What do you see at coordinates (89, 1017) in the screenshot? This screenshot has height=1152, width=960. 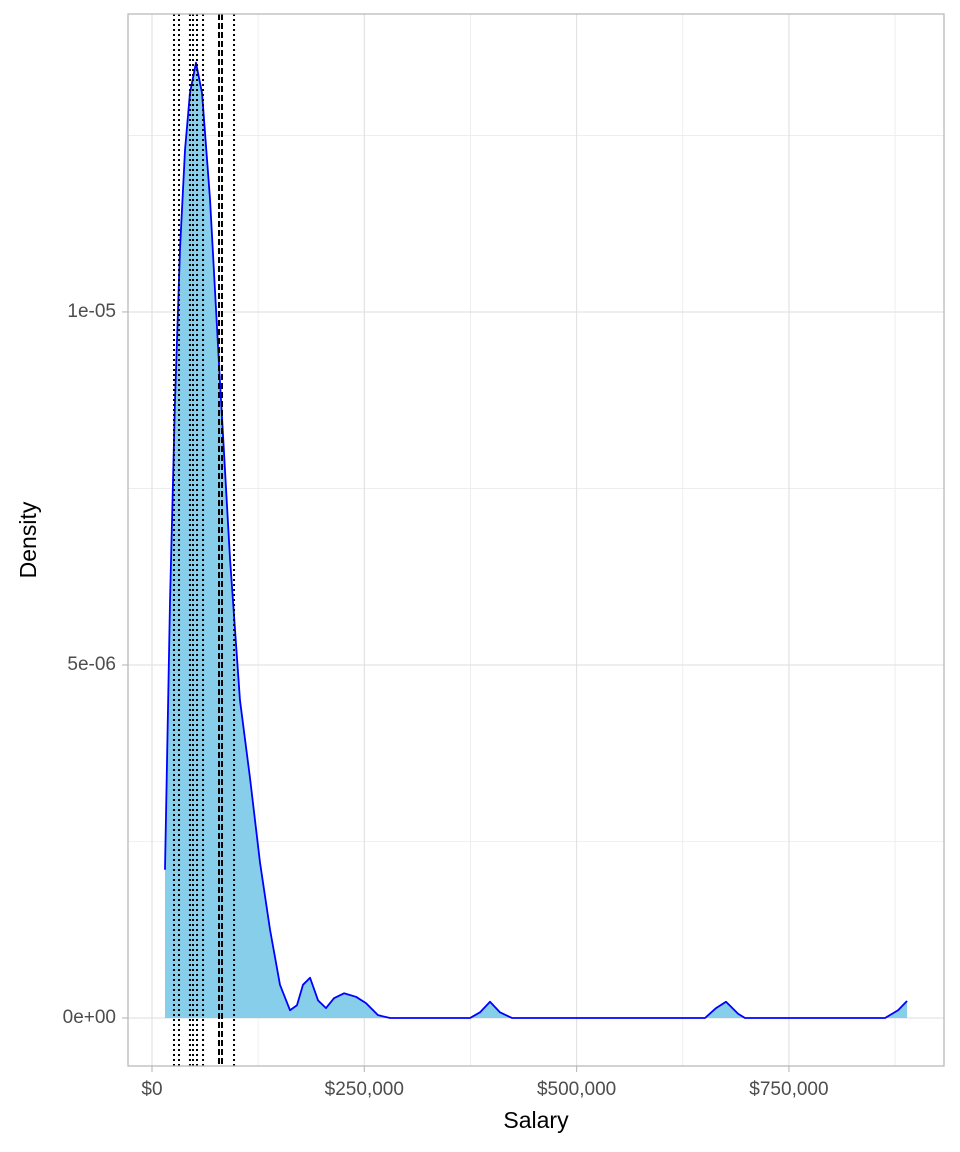 I see `y-tick-label: 0e+00` at bounding box center [89, 1017].